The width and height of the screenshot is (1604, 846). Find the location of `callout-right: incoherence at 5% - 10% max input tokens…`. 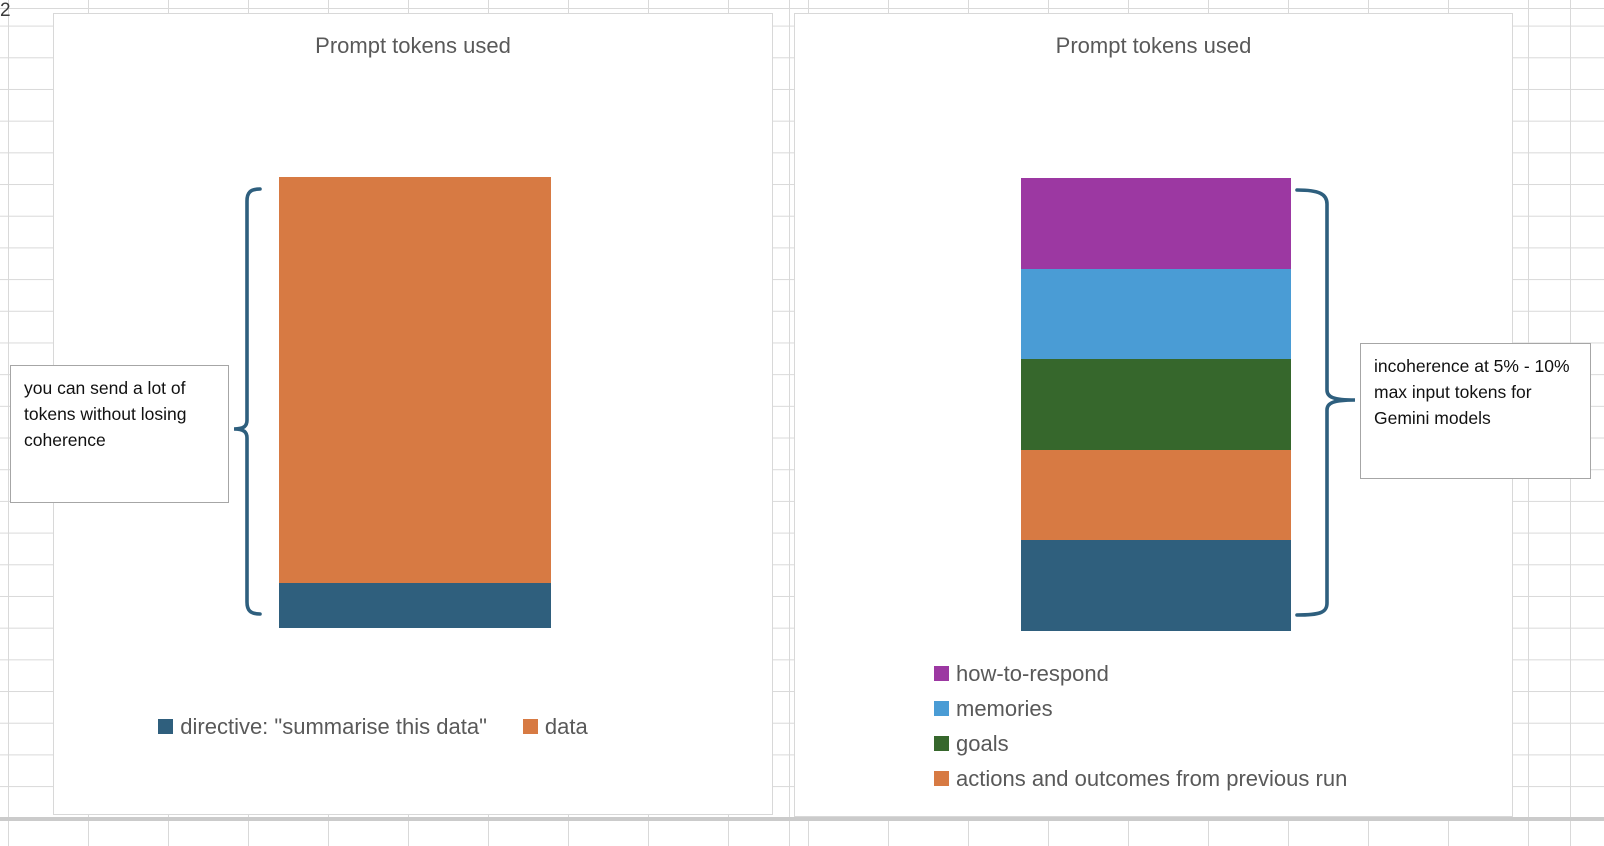

callout-right: incoherence at 5% - 10% max input tokens… is located at coordinates (1475, 411).